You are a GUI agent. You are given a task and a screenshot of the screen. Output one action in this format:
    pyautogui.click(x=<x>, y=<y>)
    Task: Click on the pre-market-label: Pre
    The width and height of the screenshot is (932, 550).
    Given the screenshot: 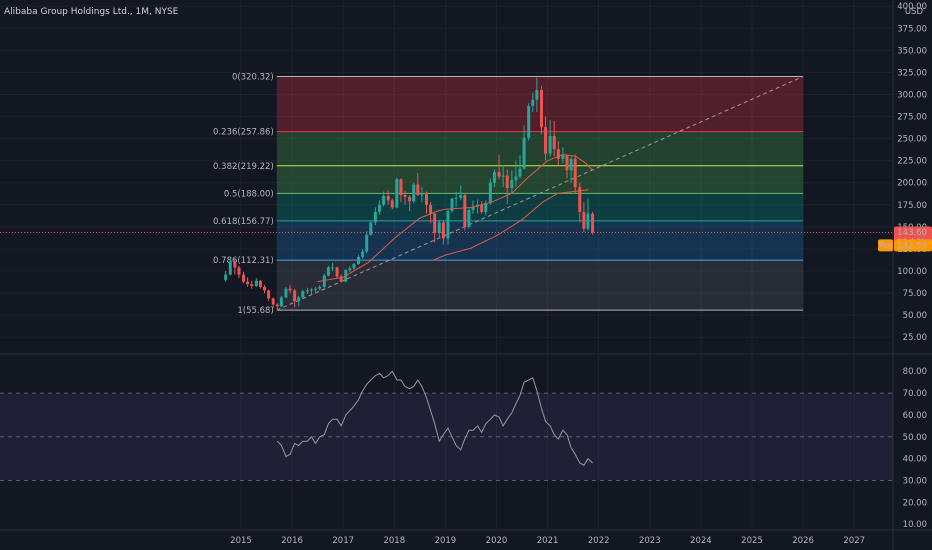 What is the action you would take?
    pyautogui.click(x=886, y=246)
    